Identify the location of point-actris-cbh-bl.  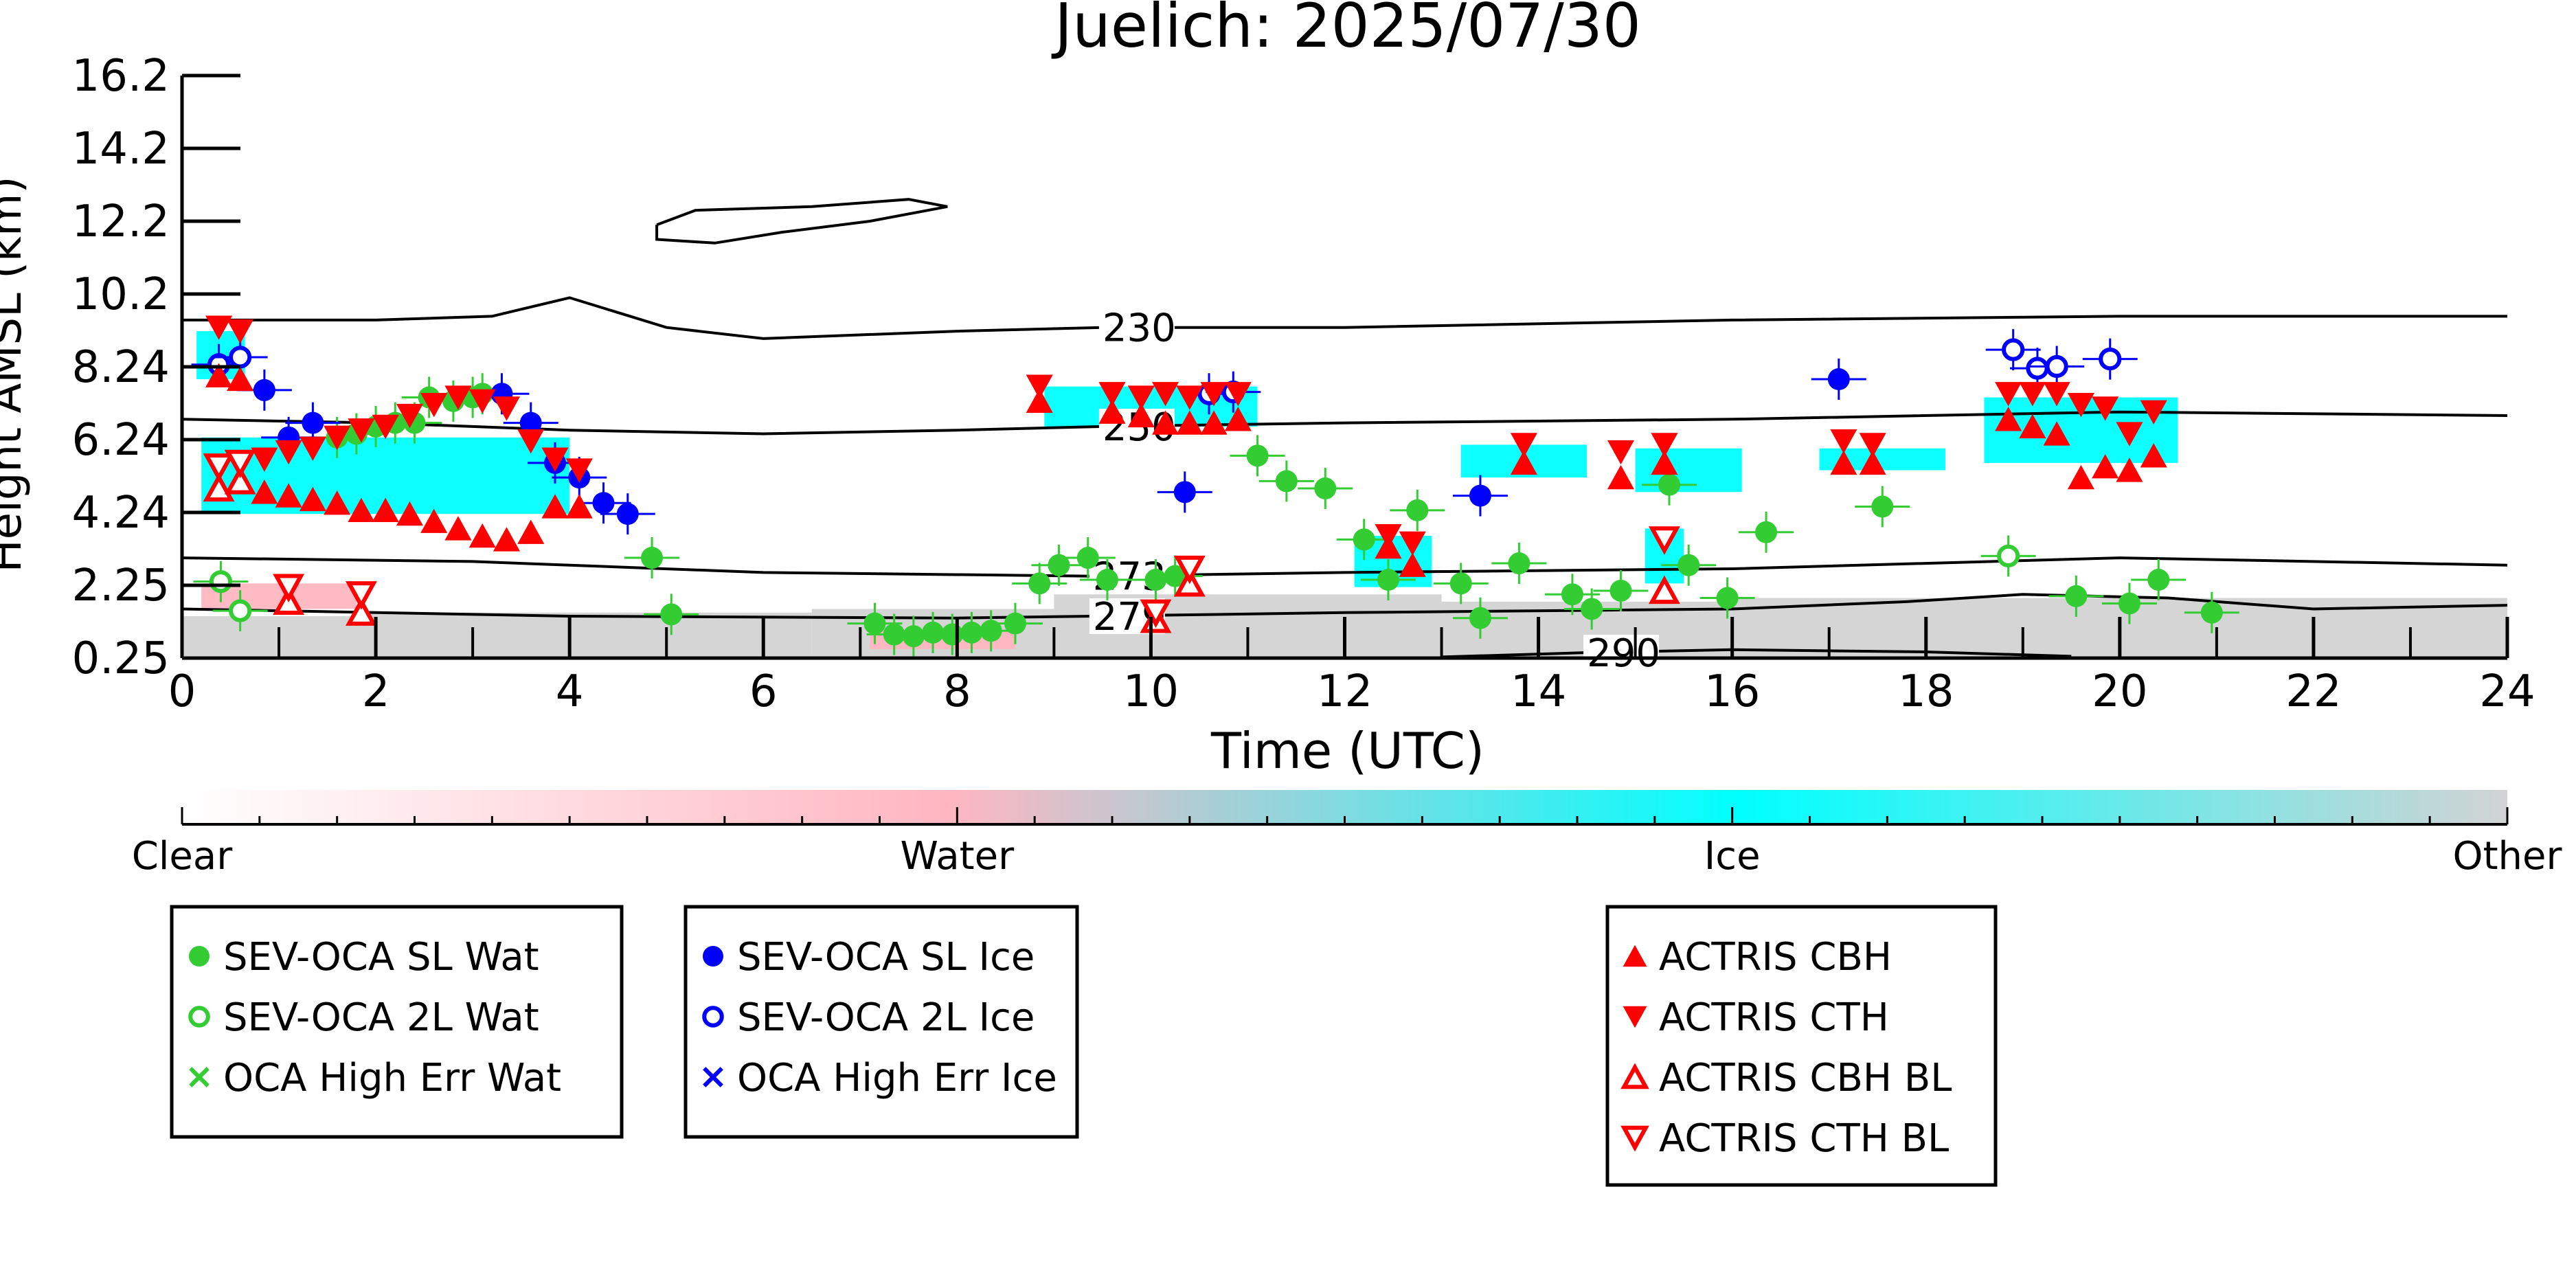
(361, 611).